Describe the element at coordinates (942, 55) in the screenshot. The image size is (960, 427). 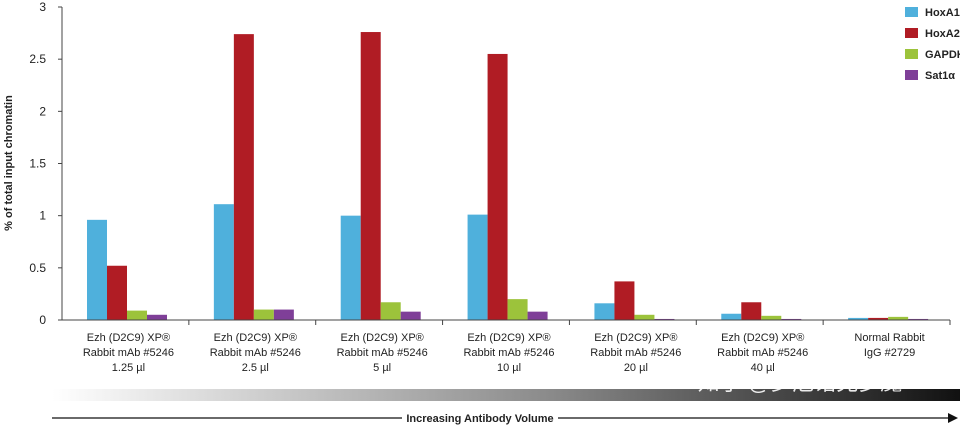
I see `legend-label: GAPDH` at that location.